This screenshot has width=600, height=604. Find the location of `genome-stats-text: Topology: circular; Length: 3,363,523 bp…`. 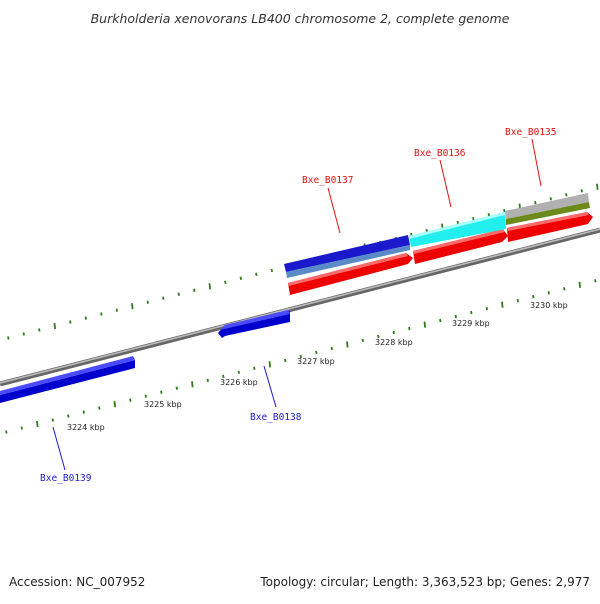

genome-stats-text: Topology: circular; Length: 3,363,523 bp… is located at coordinates (424, 582).